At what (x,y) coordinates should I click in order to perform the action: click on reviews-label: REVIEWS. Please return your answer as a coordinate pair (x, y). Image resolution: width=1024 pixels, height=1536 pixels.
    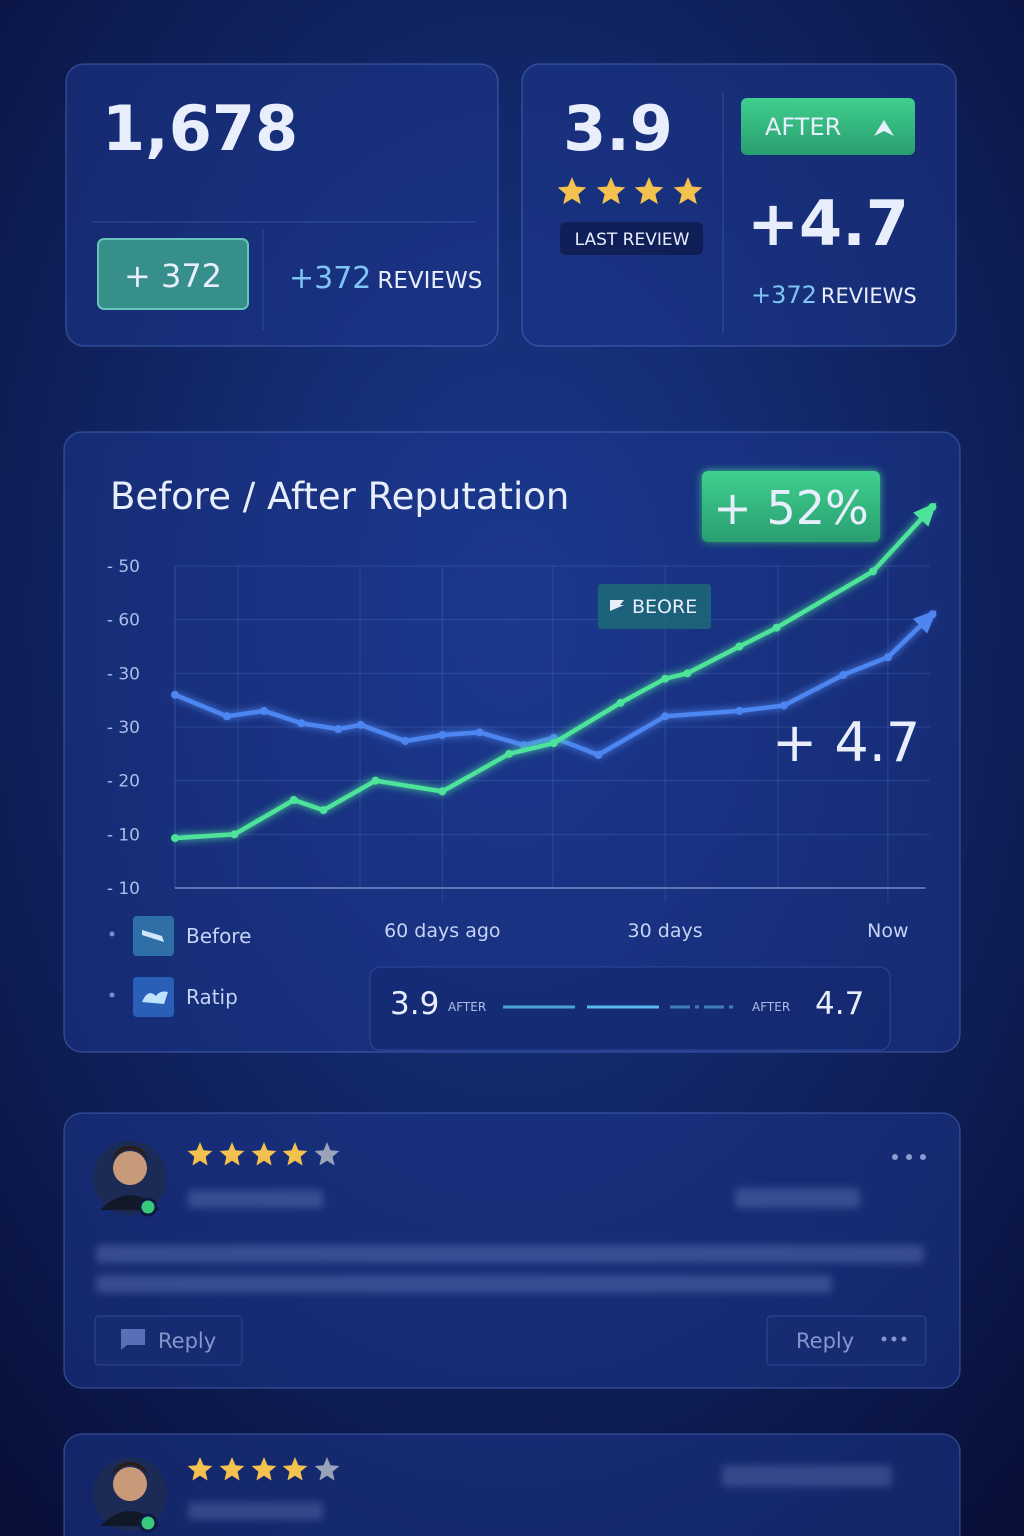
    Looking at the image, I should click on (869, 296).